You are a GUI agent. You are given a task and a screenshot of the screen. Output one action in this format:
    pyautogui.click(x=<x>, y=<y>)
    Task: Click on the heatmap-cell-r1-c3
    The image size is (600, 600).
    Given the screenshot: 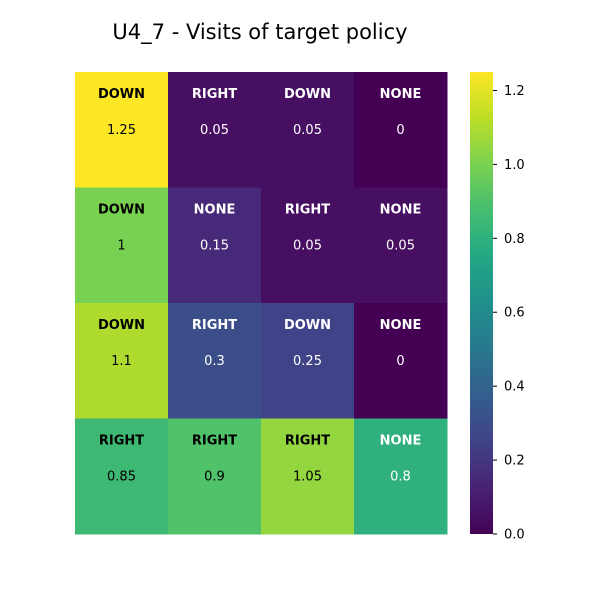 What is the action you would take?
    pyautogui.click(x=401, y=245)
    